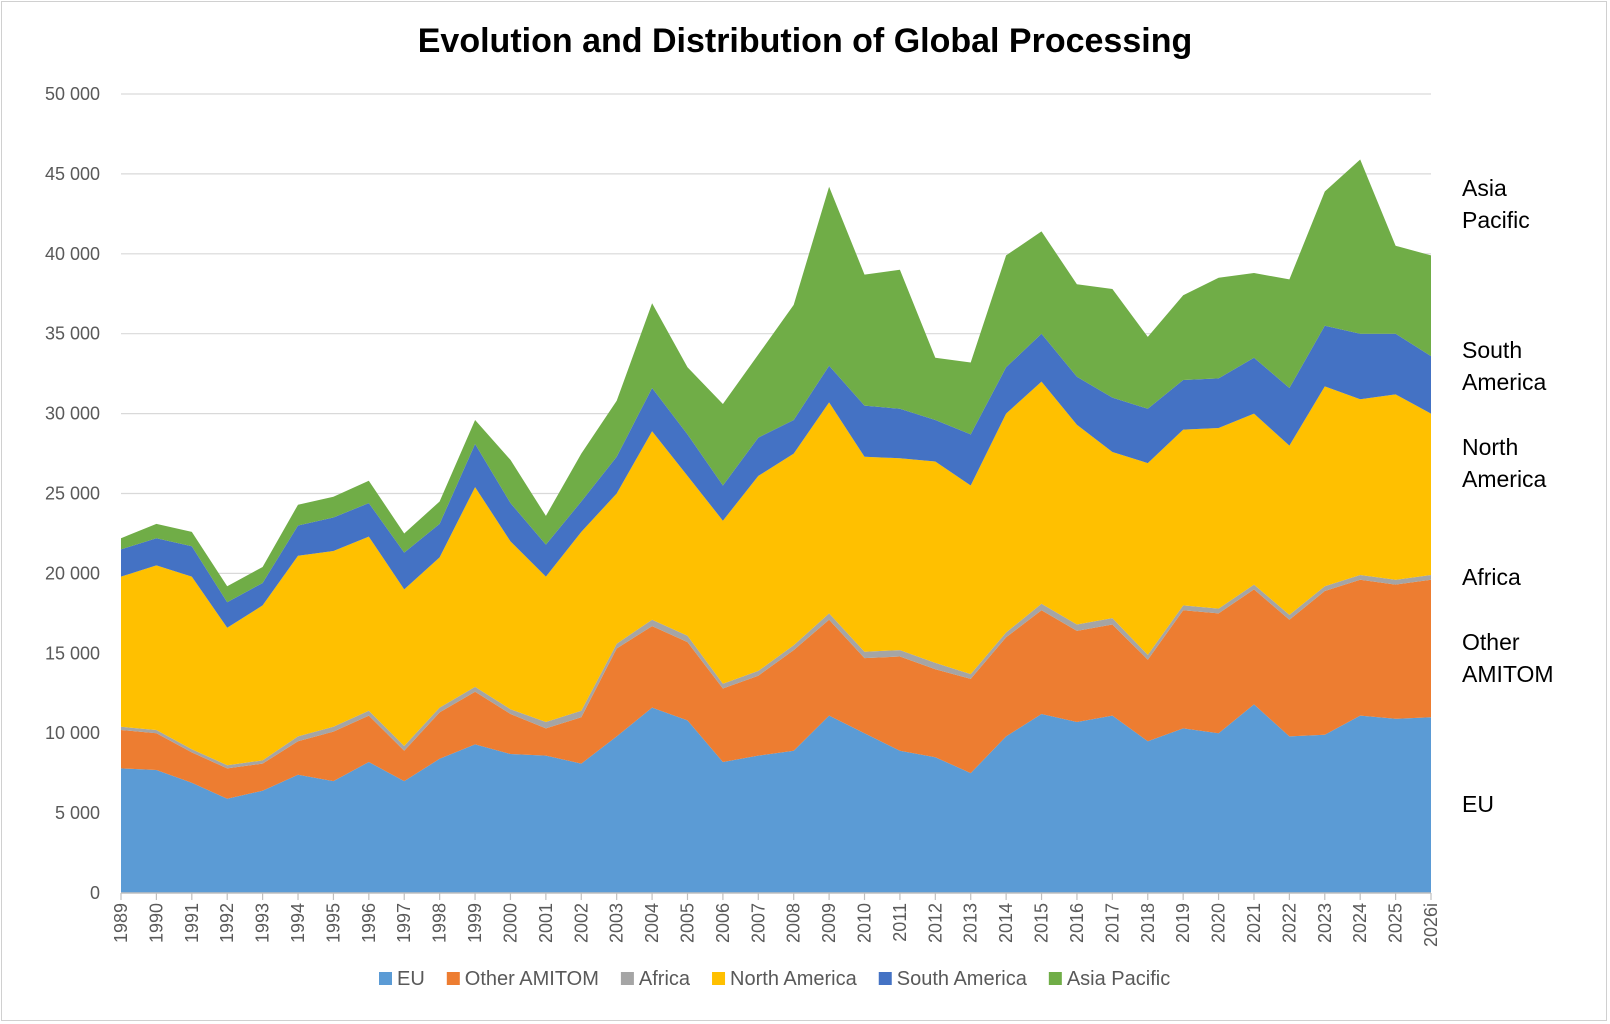  What do you see at coordinates (333, 923) in the screenshot?
I see `x-tick-label: 1995` at bounding box center [333, 923].